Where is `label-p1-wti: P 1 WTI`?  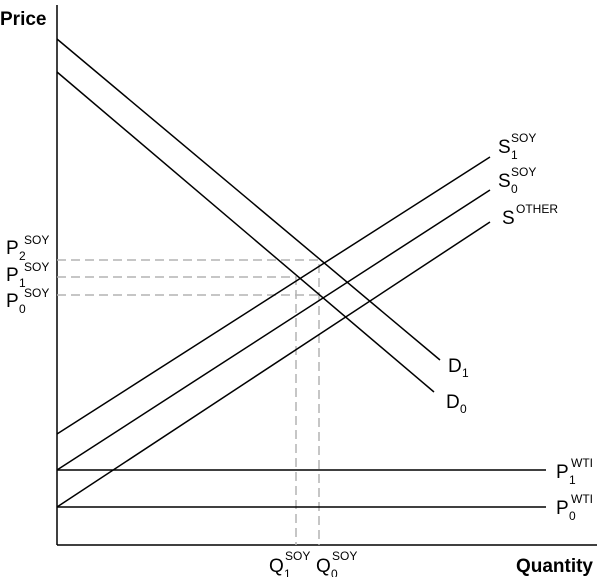 label-p1-wti: P 1 WTI is located at coordinates (574, 471).